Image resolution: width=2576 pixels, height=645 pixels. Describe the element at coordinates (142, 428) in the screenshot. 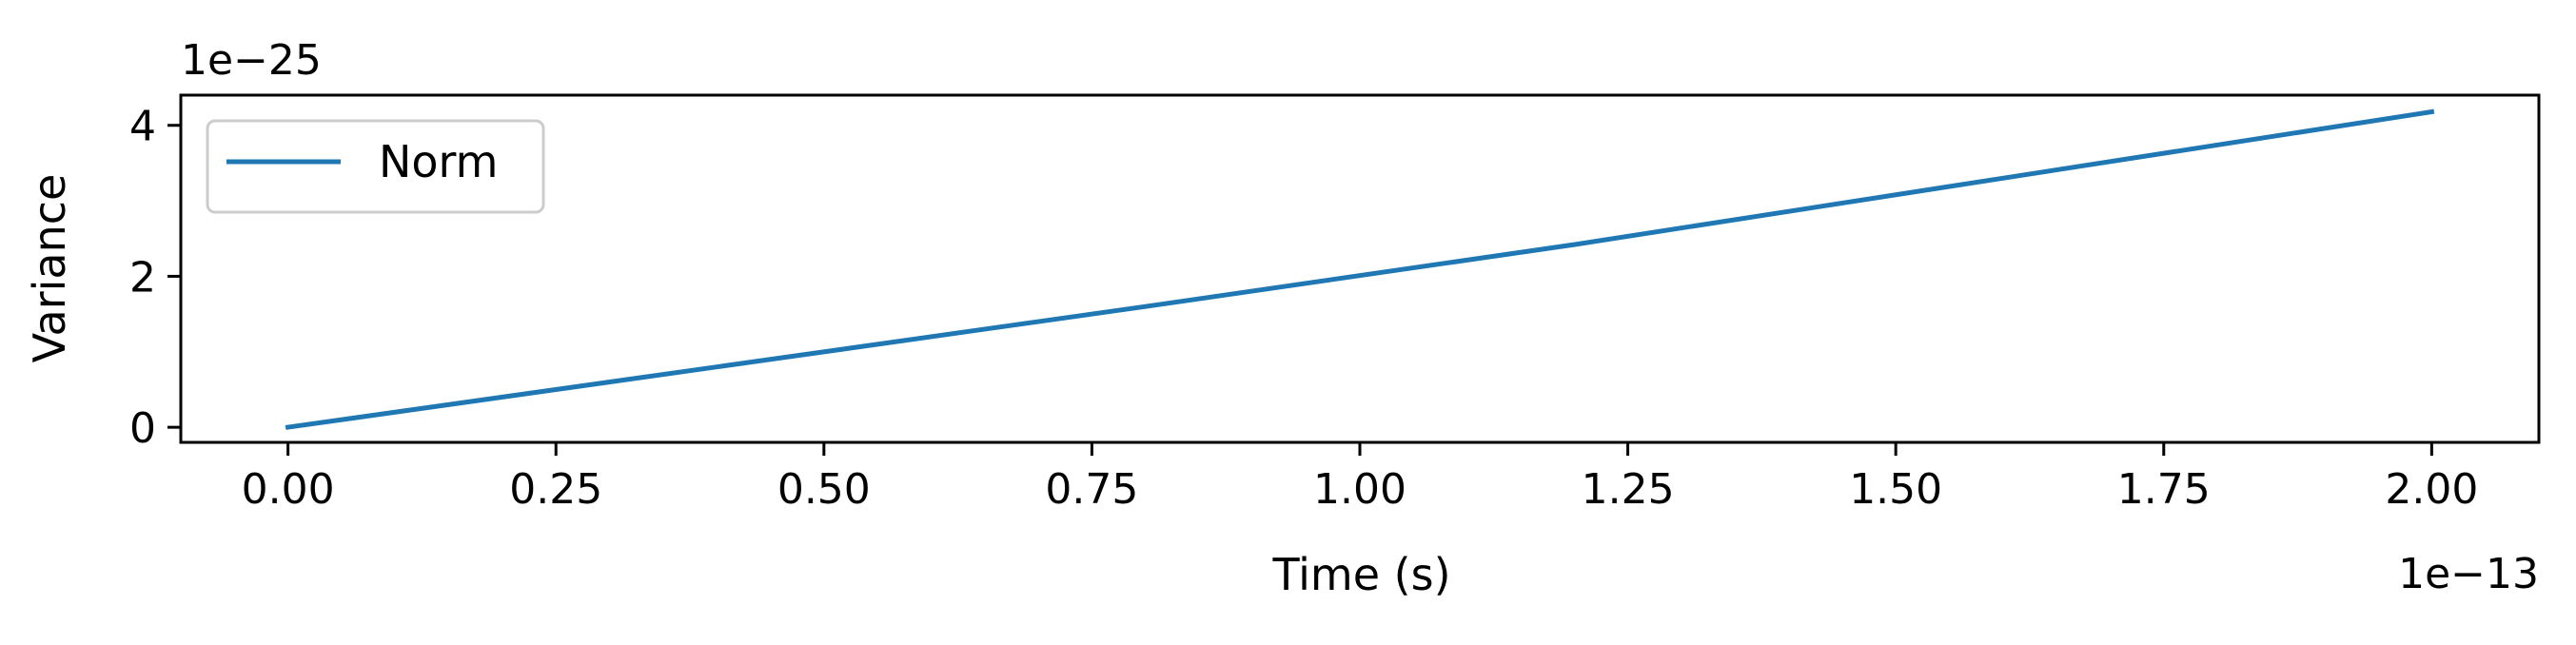

I see `y-tick-label: 0` at that location.